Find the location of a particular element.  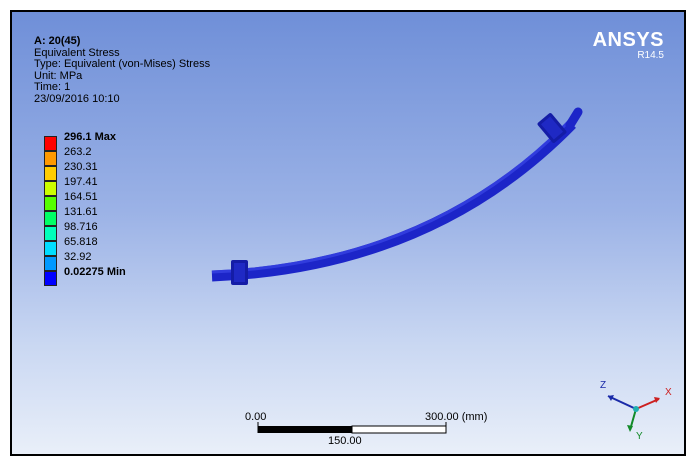

legend-label: 164.51 is located at coordinates (81, 197).